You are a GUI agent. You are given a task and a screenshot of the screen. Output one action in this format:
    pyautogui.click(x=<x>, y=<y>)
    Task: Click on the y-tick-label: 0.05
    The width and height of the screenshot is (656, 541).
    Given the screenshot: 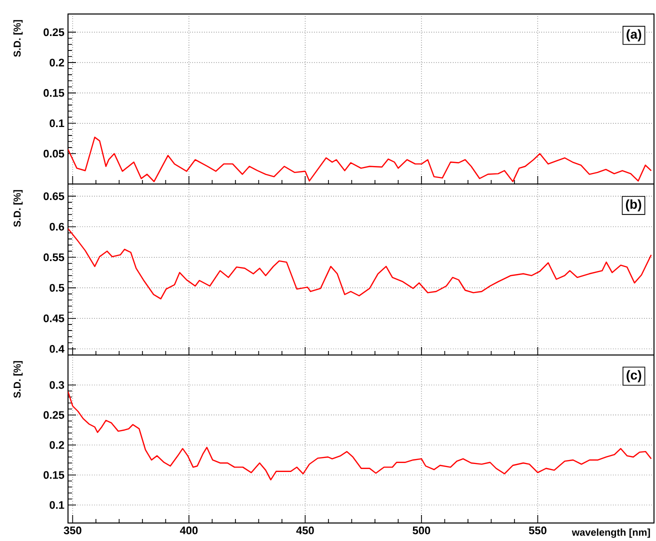 What is the action you would take?
    pyautogui.click(x=54, y=154)
    